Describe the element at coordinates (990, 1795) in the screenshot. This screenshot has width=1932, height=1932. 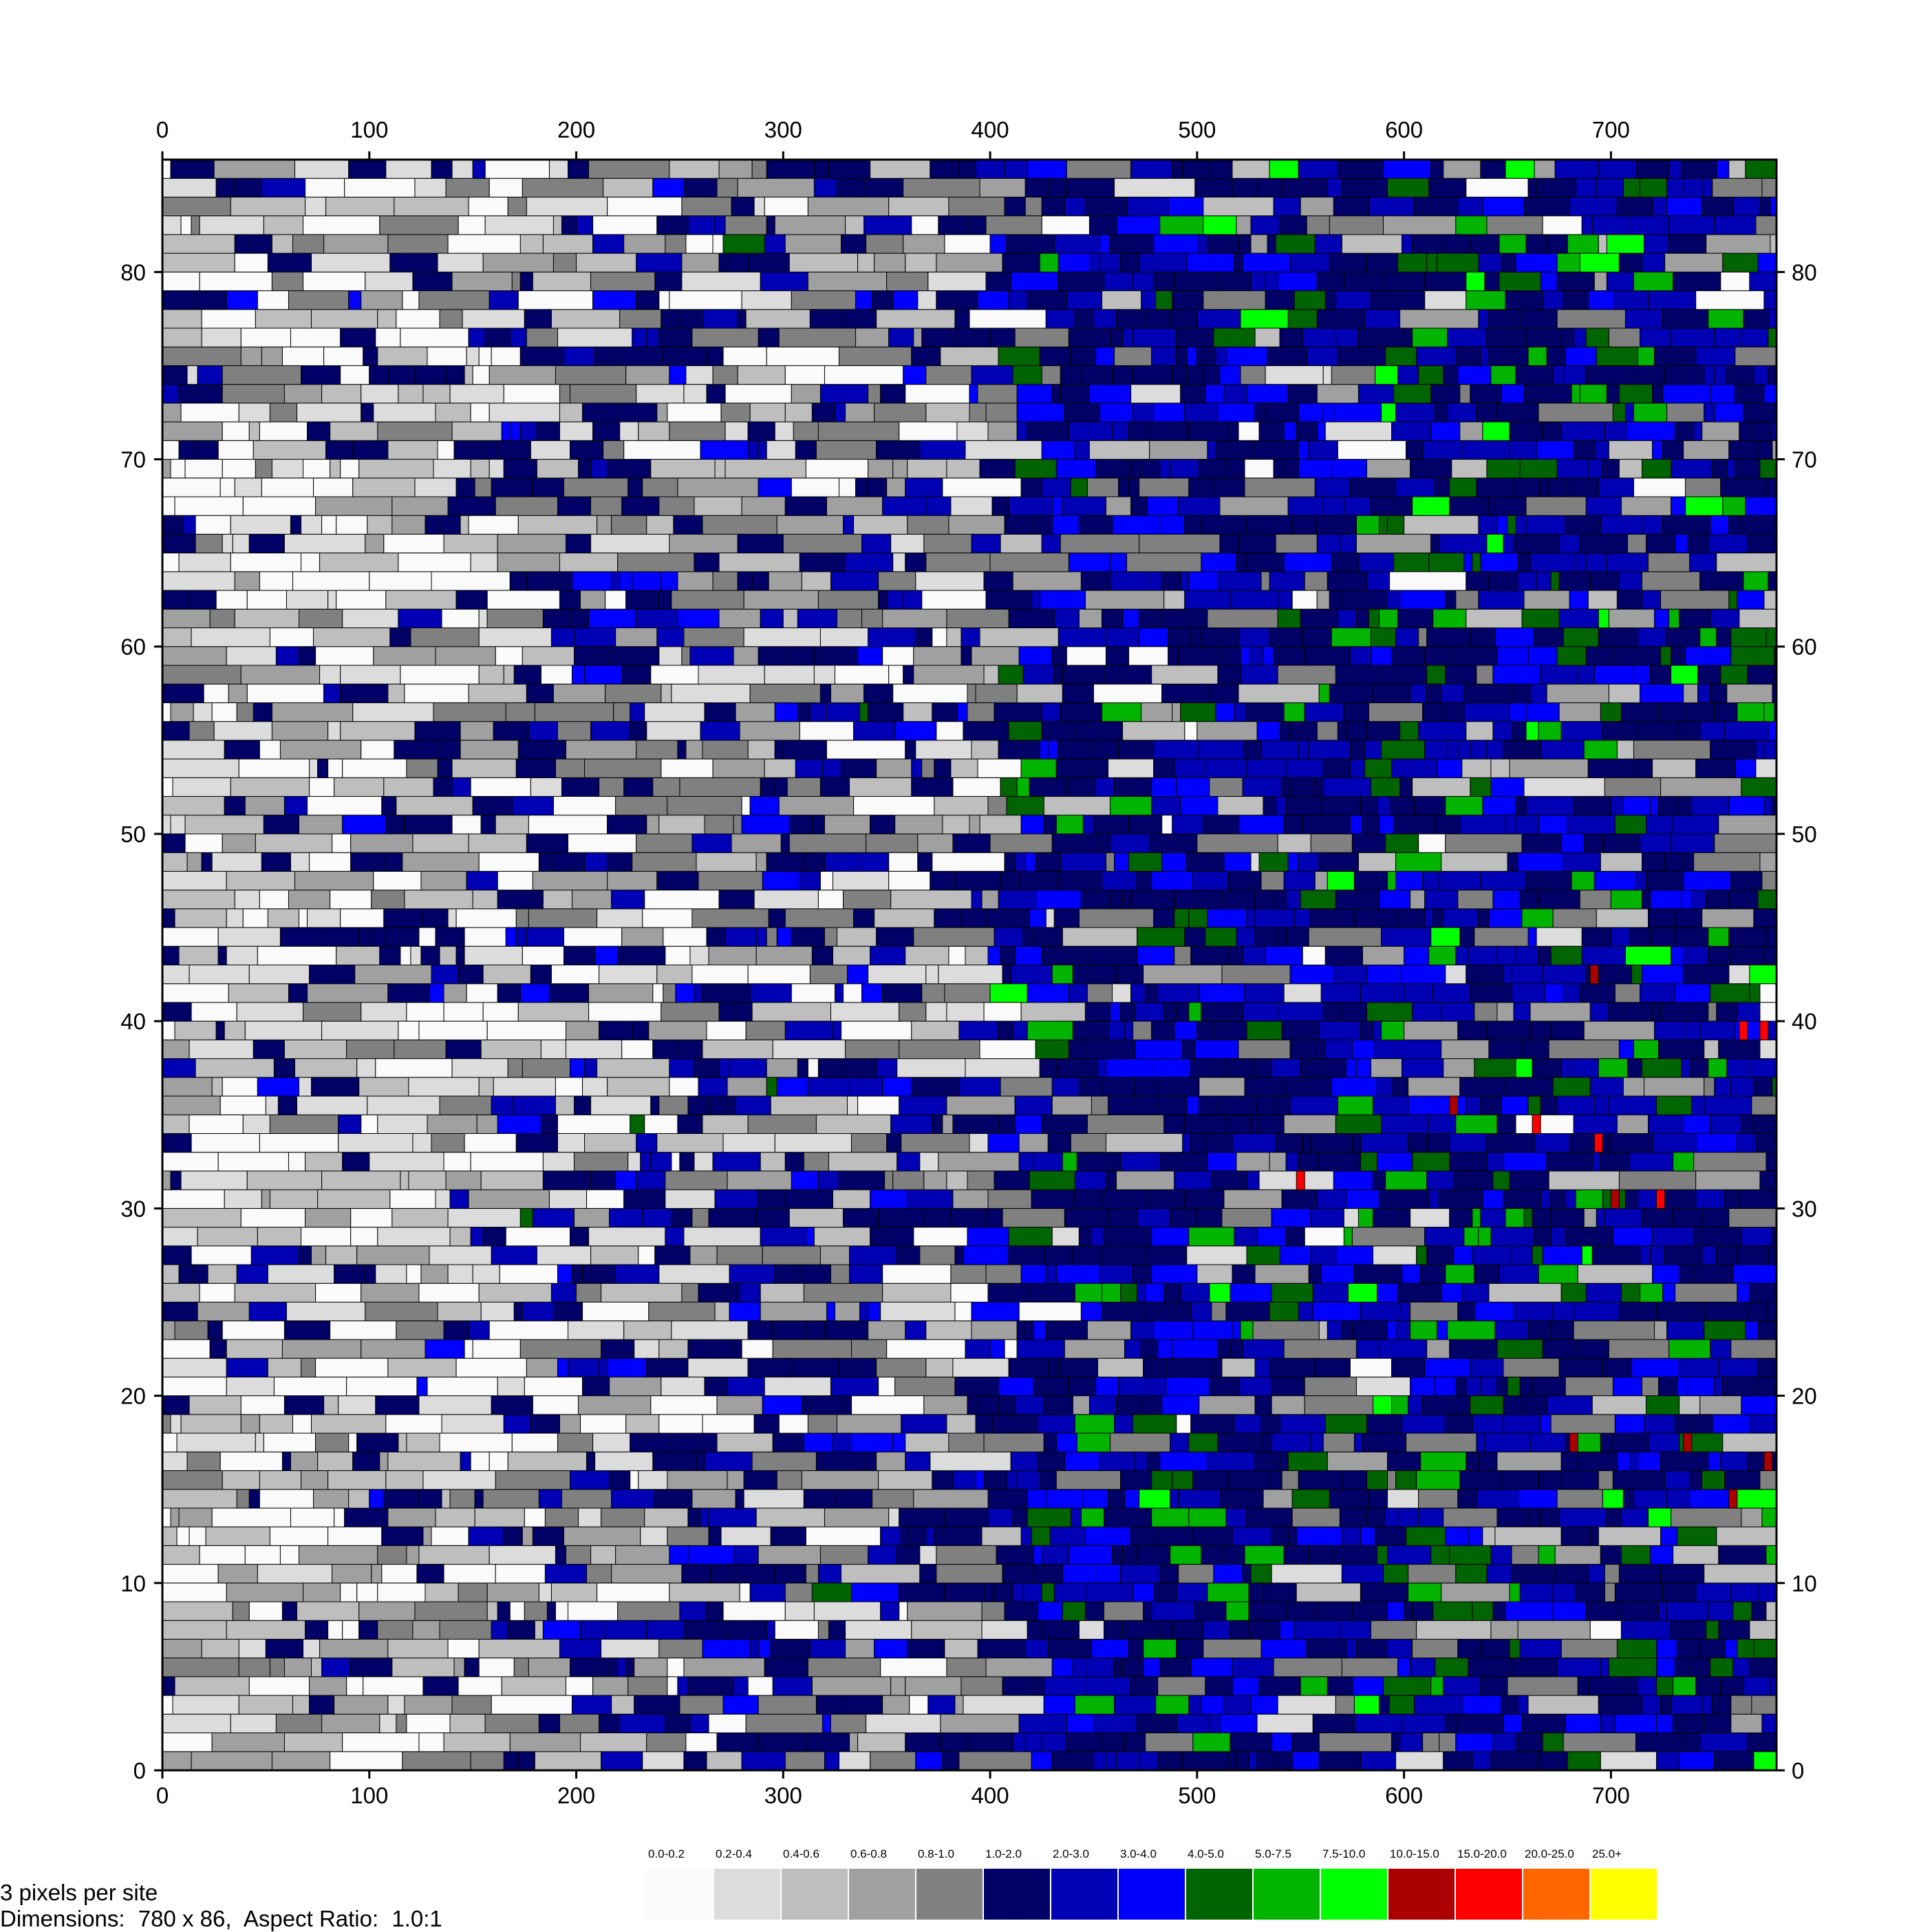
I see `x-tick-label-bottom: 400` at that location.